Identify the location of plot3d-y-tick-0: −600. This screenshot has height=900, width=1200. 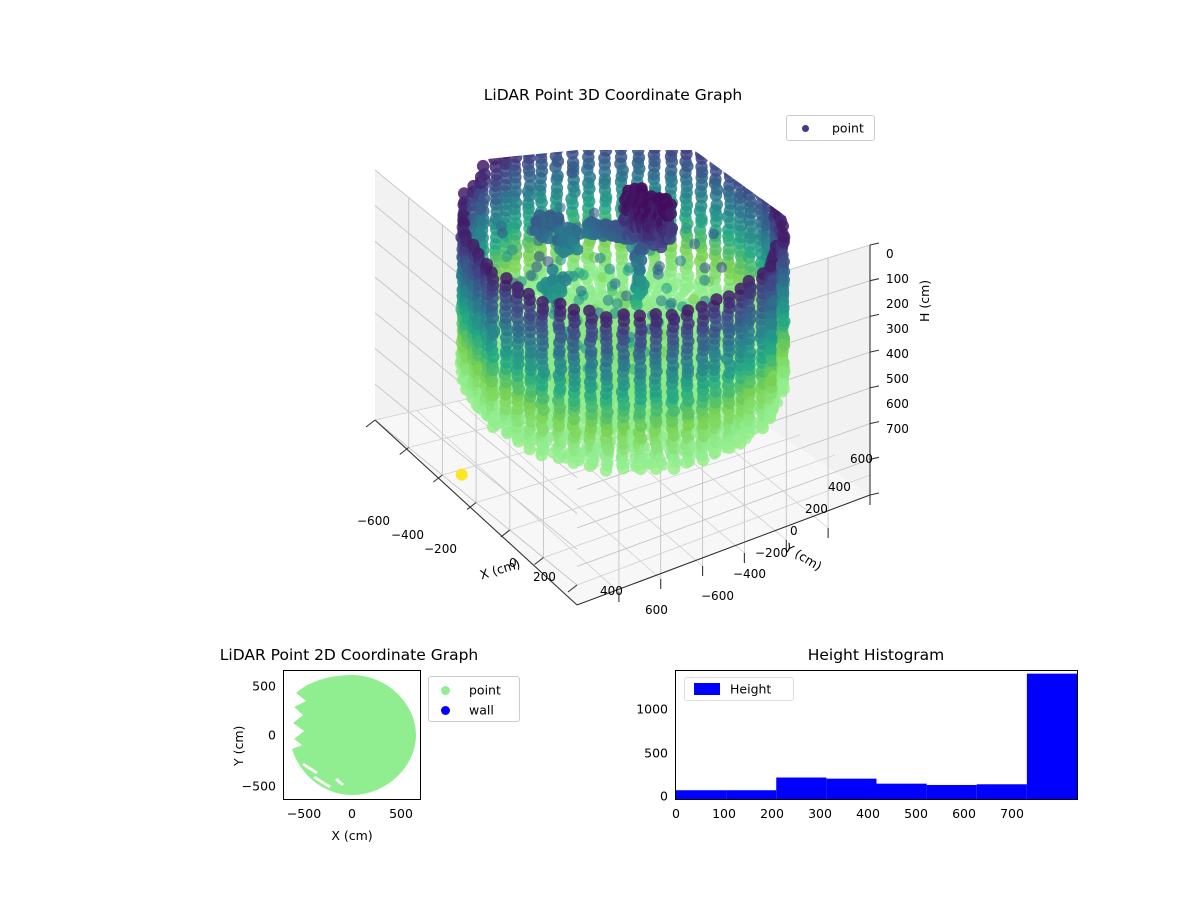
(717, 596).